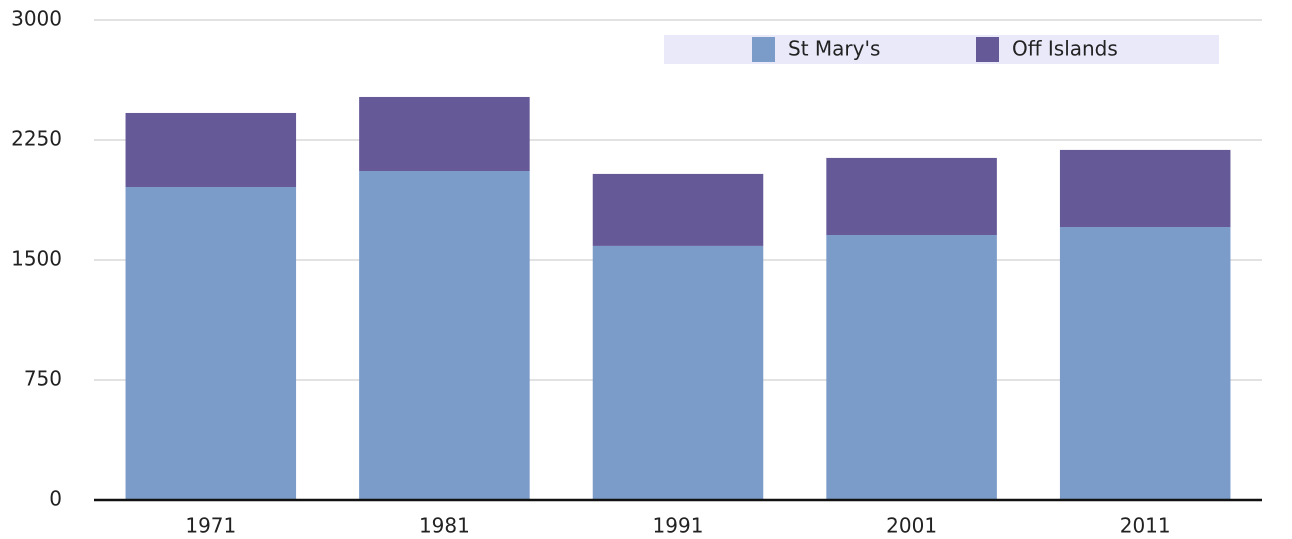 The image size is (1292, 539). I want to click on x-tick-label: 1991, so click(678, 526).